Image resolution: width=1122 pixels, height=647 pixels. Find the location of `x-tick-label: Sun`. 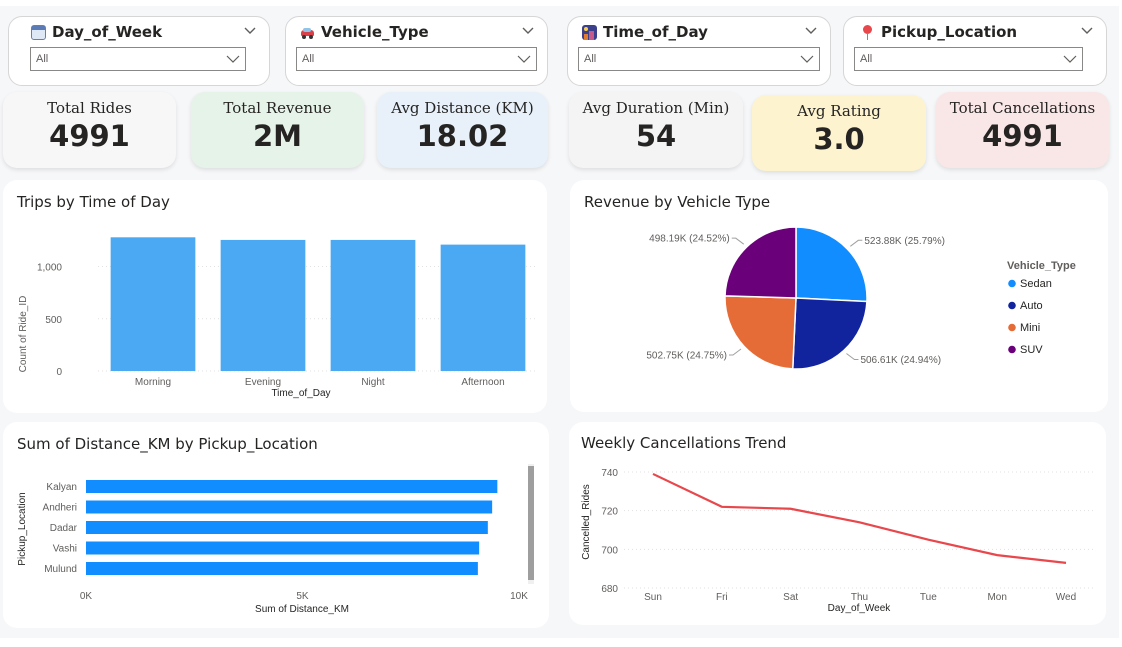

x-tick-label: Sun is located at coordinates (653, 597).